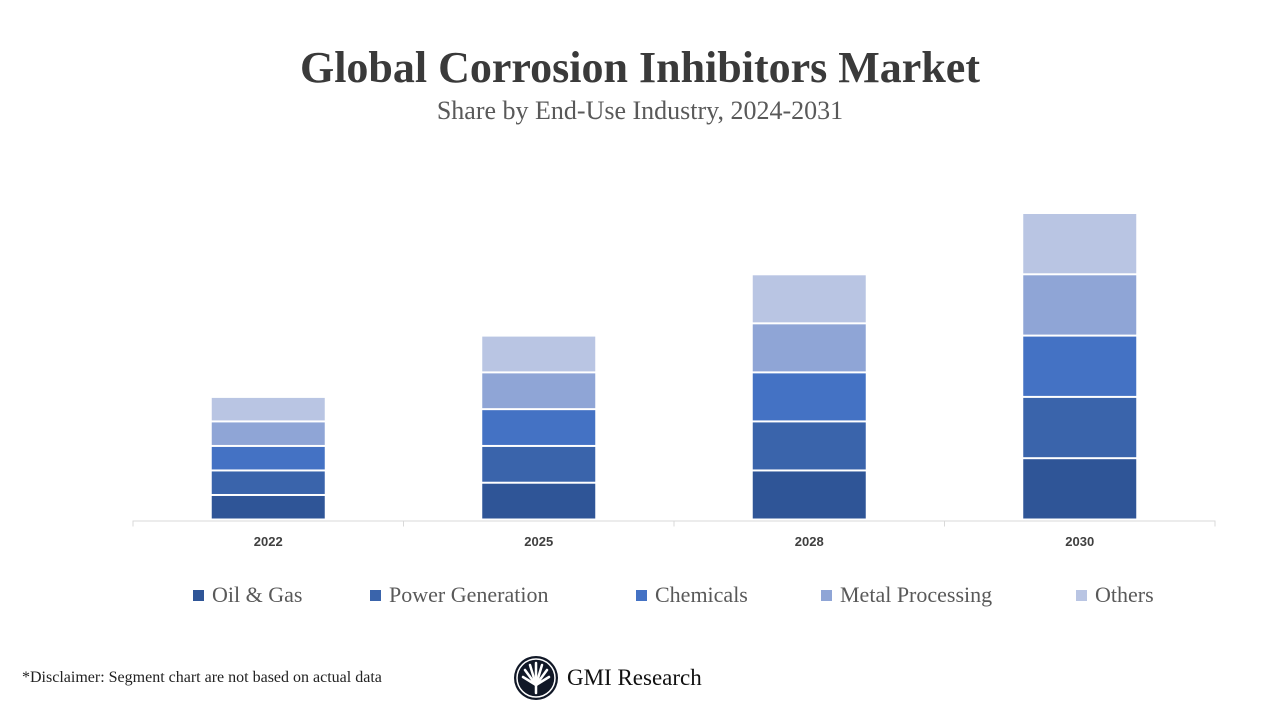  I want to click on legend-item: Others, so click(1115, 595).